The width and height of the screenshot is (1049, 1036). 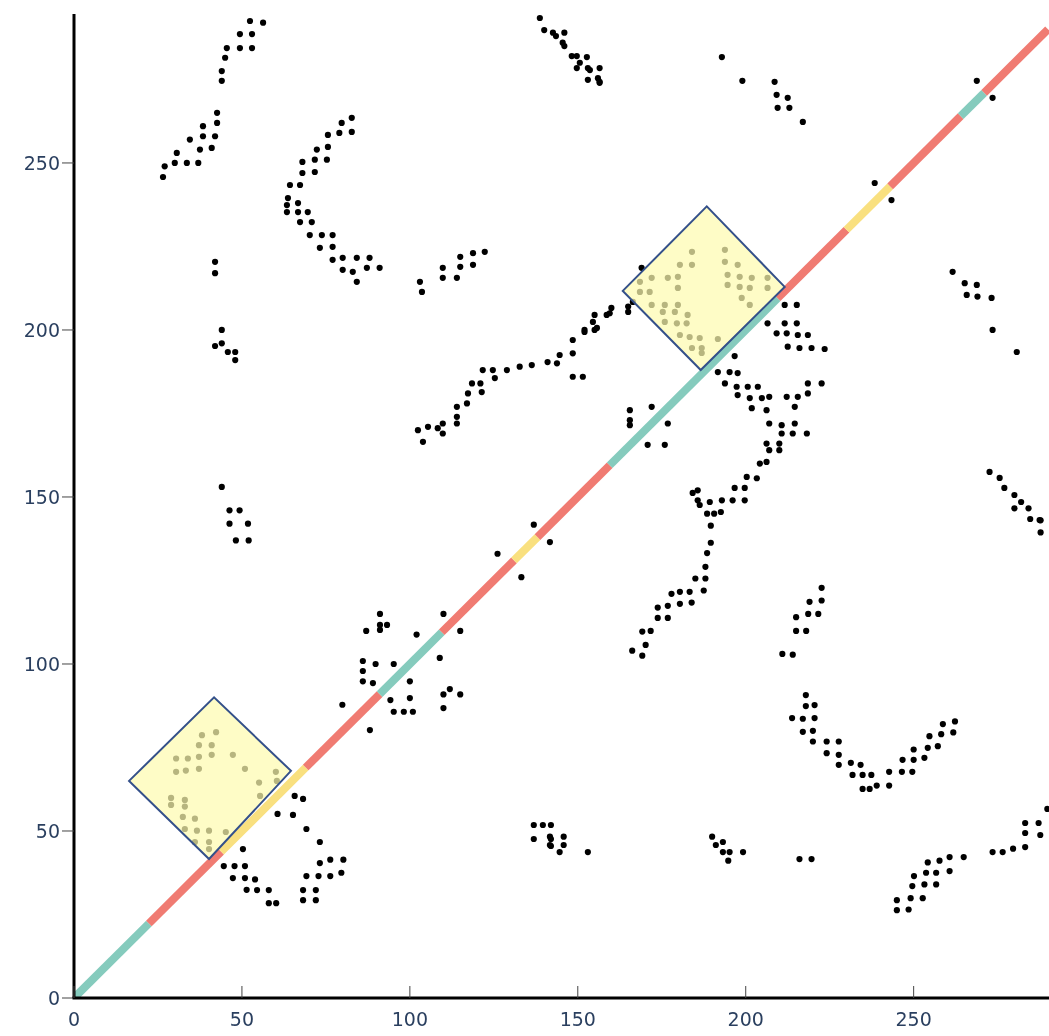 What do you see at coordinates (913, 1019) in the screenshot?
I see `x-tick-label: 250` at bounding box center [913, 1019].